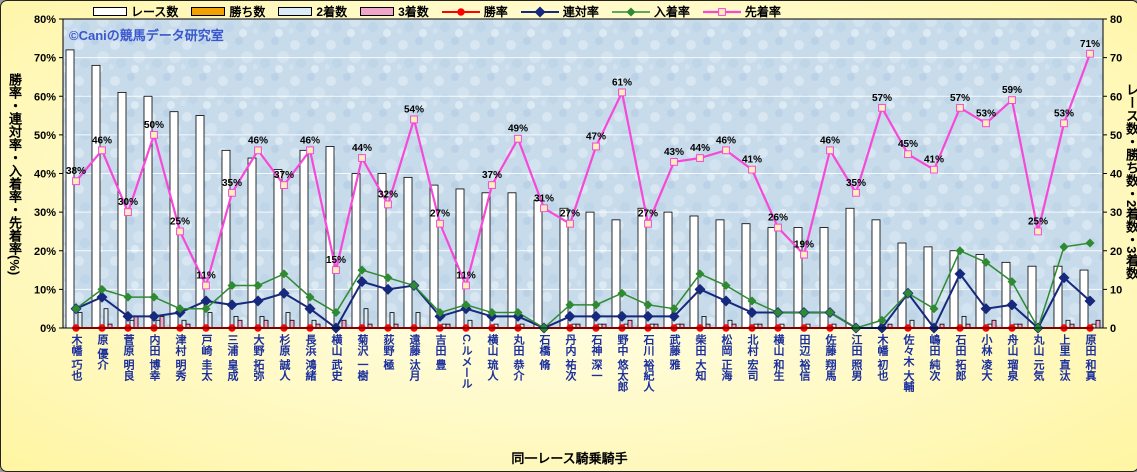 This screenshot has height=472, width=1137. I want to click on y-axis-right-tick-label: 30, so click(1116, 213).